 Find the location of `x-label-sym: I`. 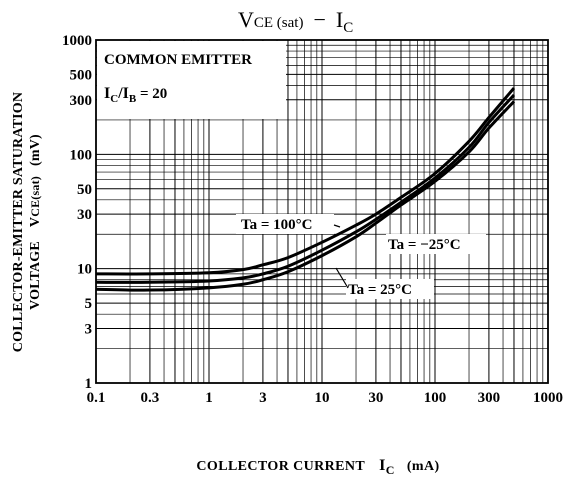

x-label-sym: I is located at coordinates (382, 465).